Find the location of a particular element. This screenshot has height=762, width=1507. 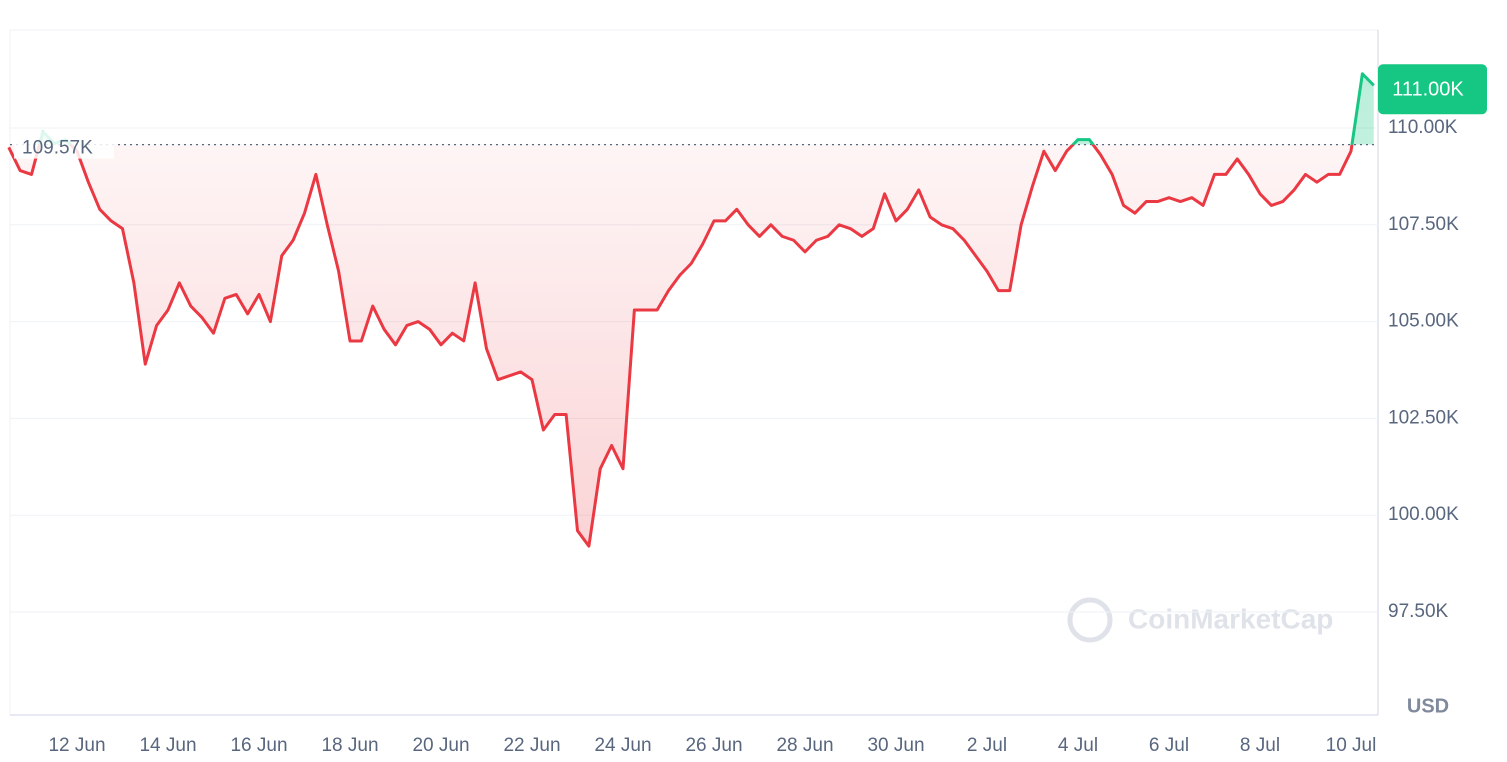

y-tick-label: 97.50K is located at coordinates (1418, 611).